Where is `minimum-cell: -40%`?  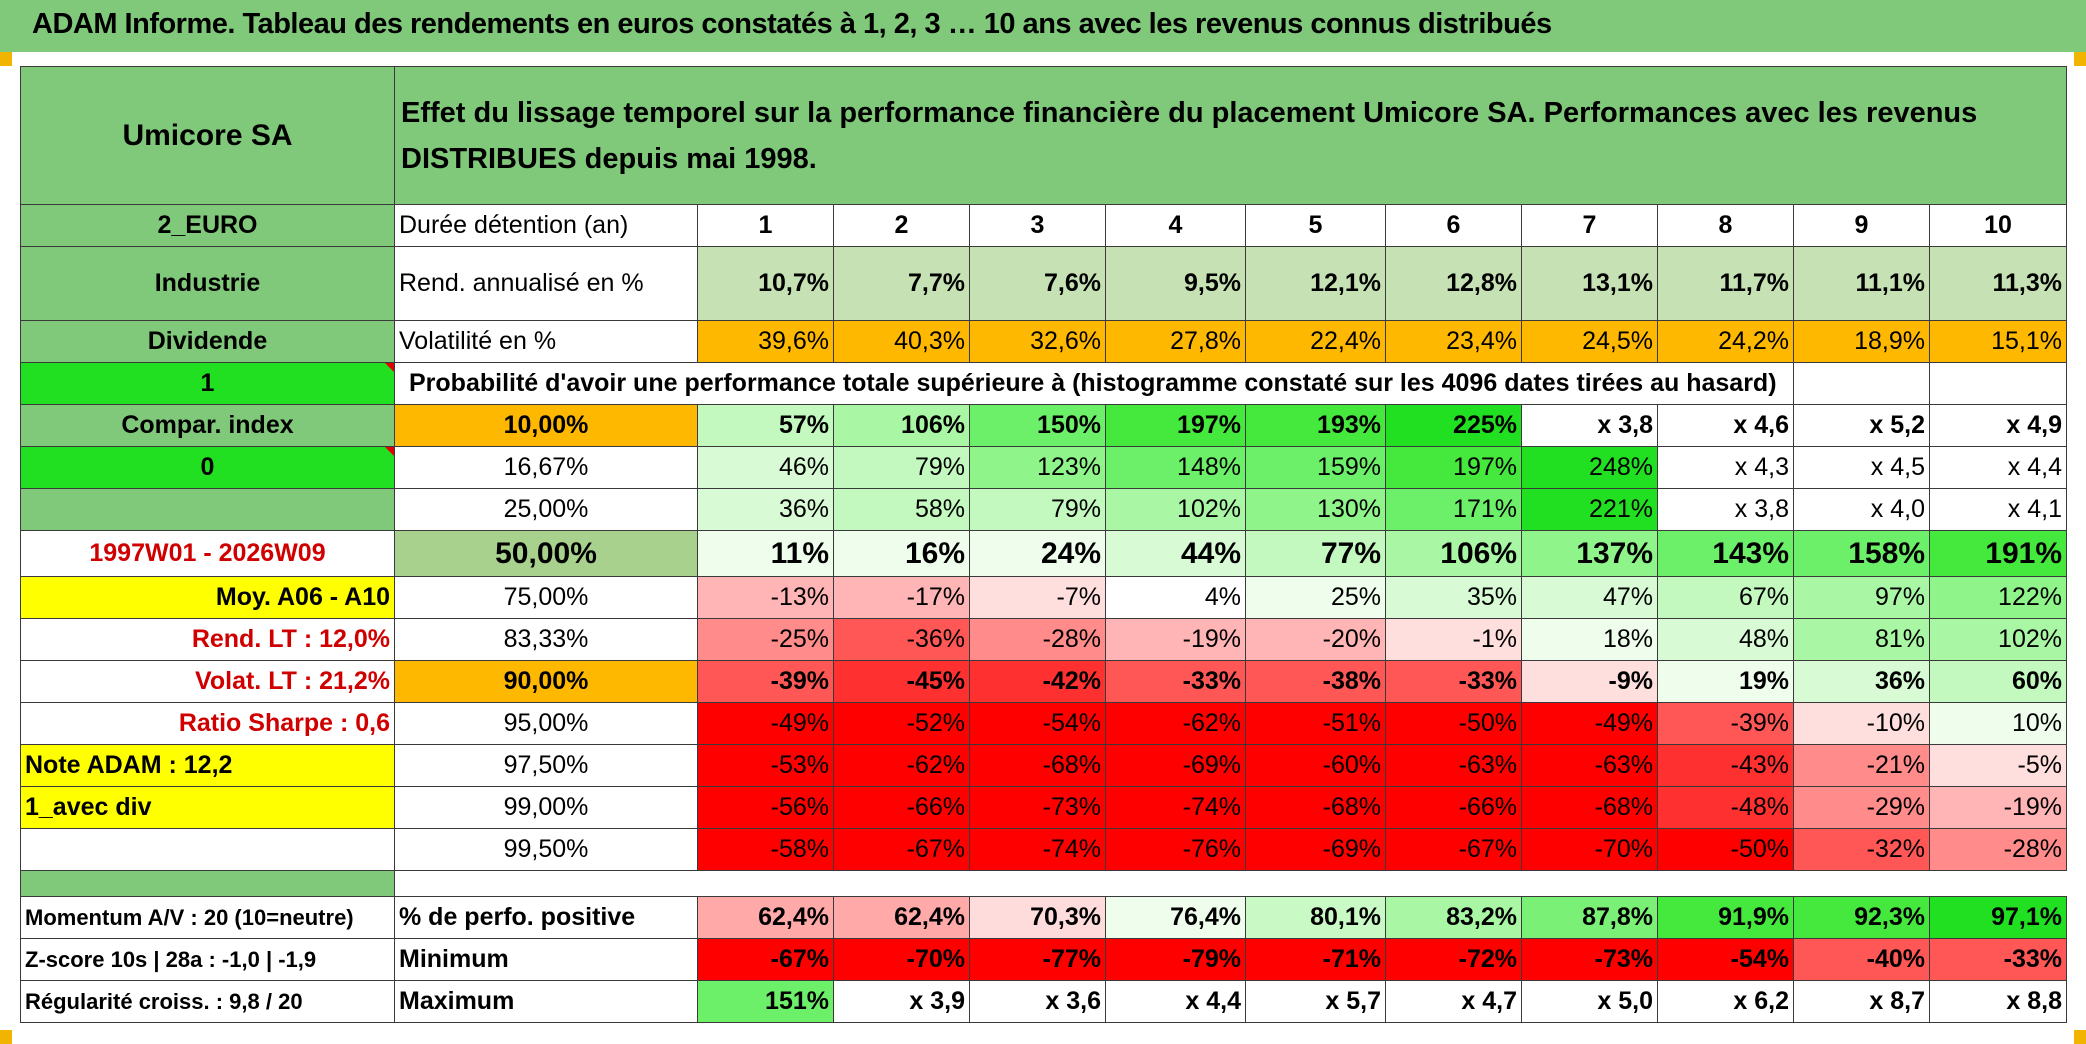
minimum-cell: -40% is located at coordinates (1861, 959).